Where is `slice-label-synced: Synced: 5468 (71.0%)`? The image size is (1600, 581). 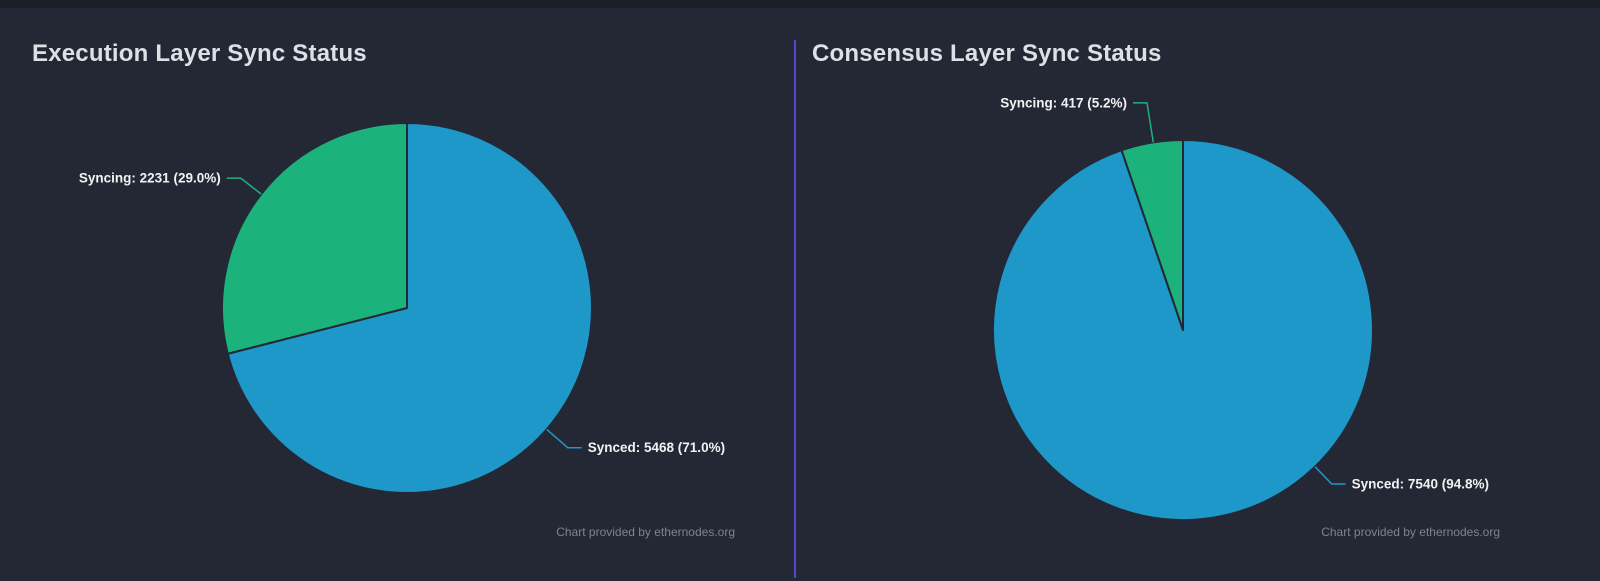
slice-label-synced: Synced: 5468 (71.0%) is located at coordinates (656, 447).